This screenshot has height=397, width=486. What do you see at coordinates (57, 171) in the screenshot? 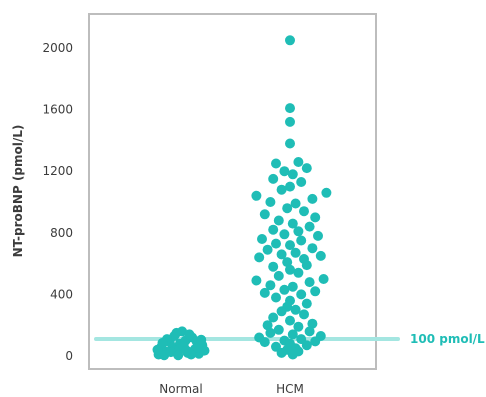
I see `y-tick-label-1200: 1200` at bounding box center [57, 171].